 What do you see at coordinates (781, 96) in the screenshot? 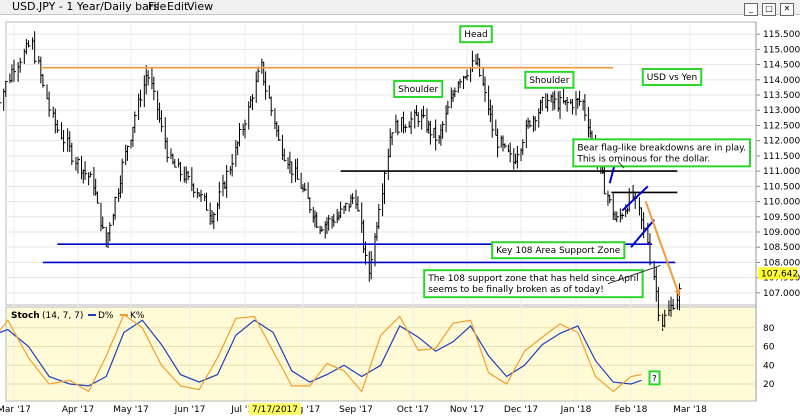
I see `price-tick-label: 113.500` at bounding box center [781, 96].